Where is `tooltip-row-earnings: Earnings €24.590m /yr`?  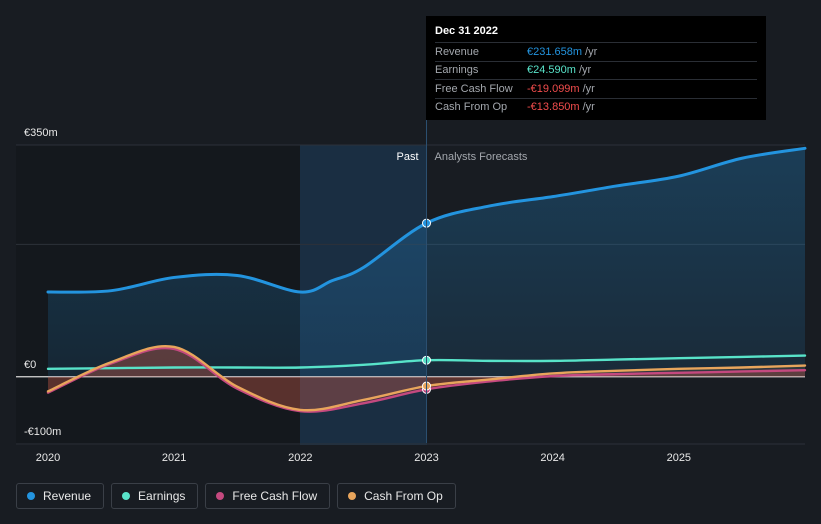
tooltip-row-earnings: Earnings €24.590m /yr is located at coordinates (596, 70).